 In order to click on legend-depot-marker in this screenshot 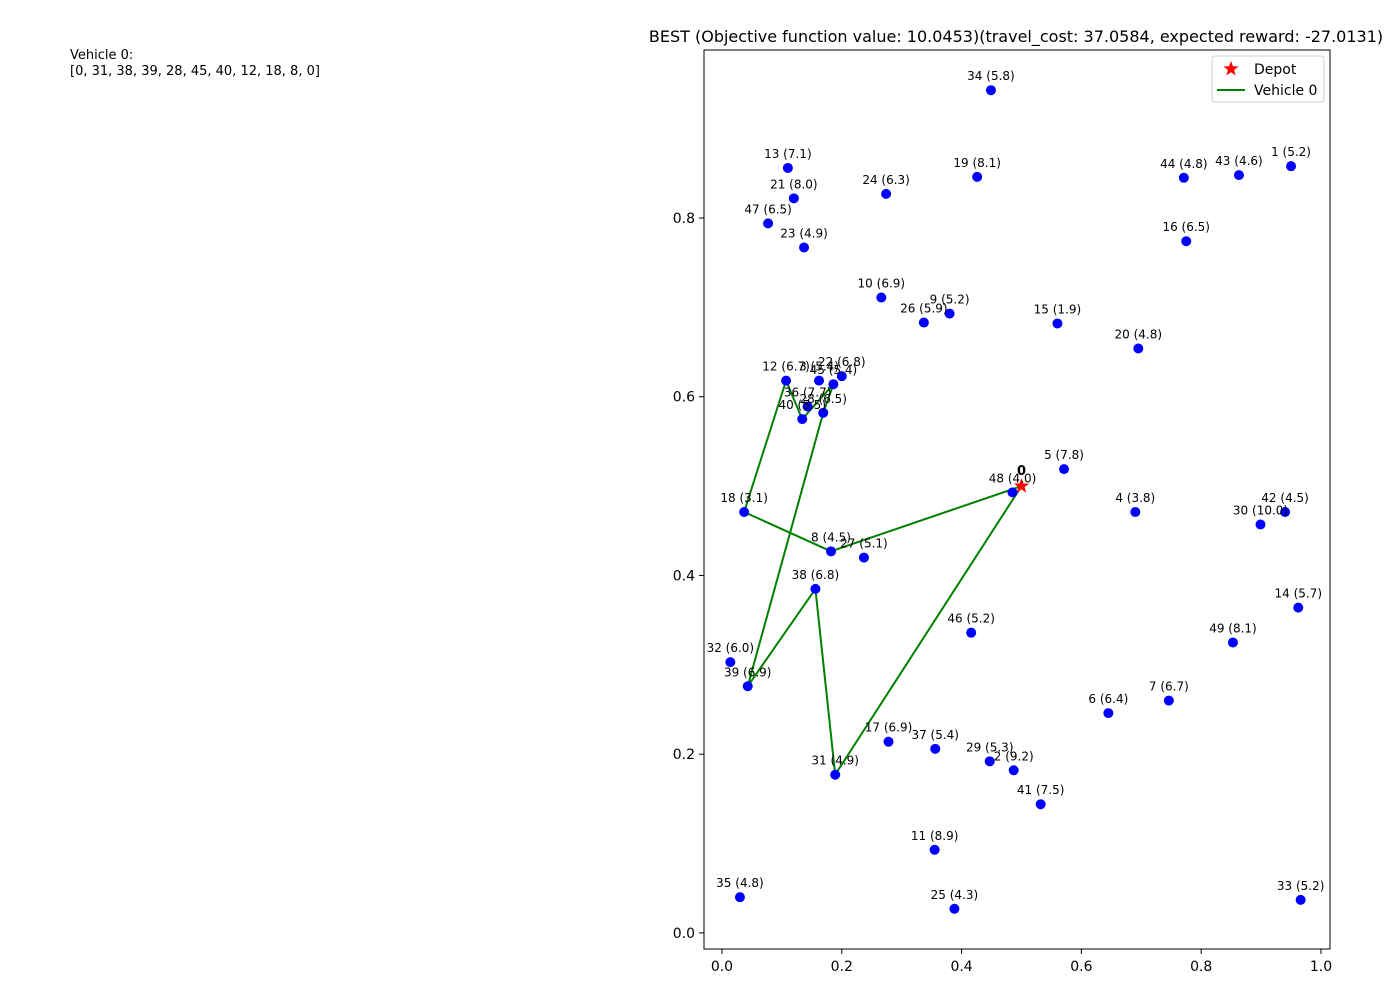, I will do `click(1231, 68)`.